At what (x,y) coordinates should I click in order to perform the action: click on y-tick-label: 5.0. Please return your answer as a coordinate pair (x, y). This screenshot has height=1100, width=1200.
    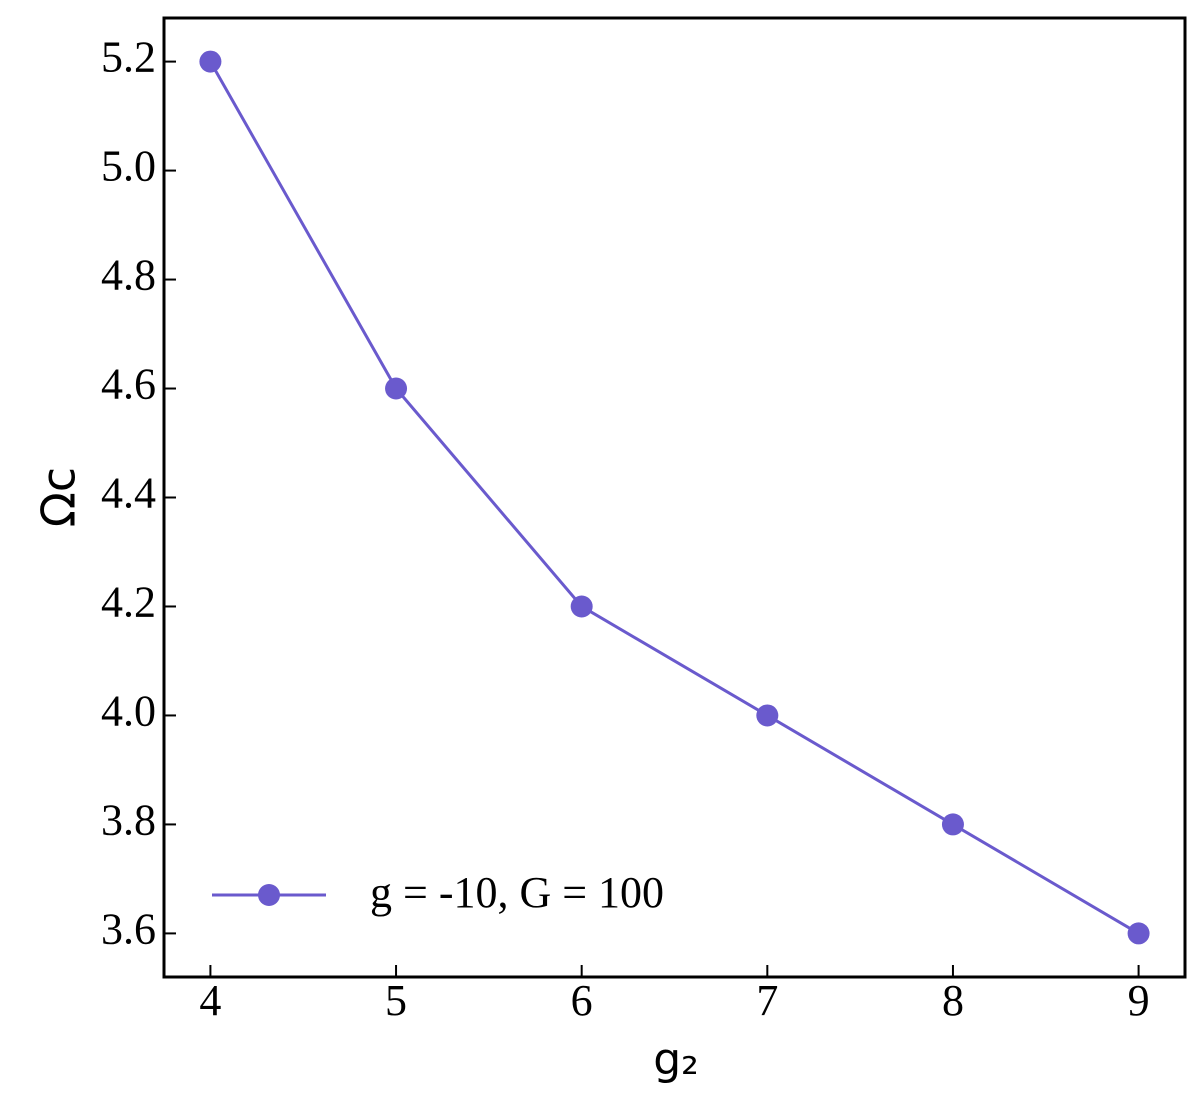
    Looking at the image, I should click on (128, 166).